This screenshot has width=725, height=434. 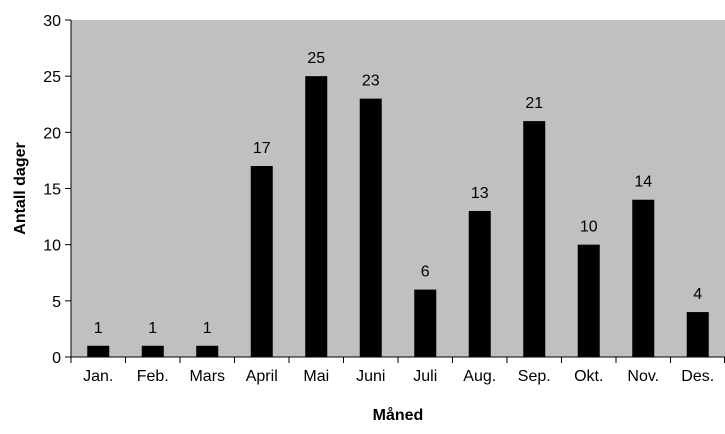 I want to click on data-label: 13, so click(x=480, y=193).